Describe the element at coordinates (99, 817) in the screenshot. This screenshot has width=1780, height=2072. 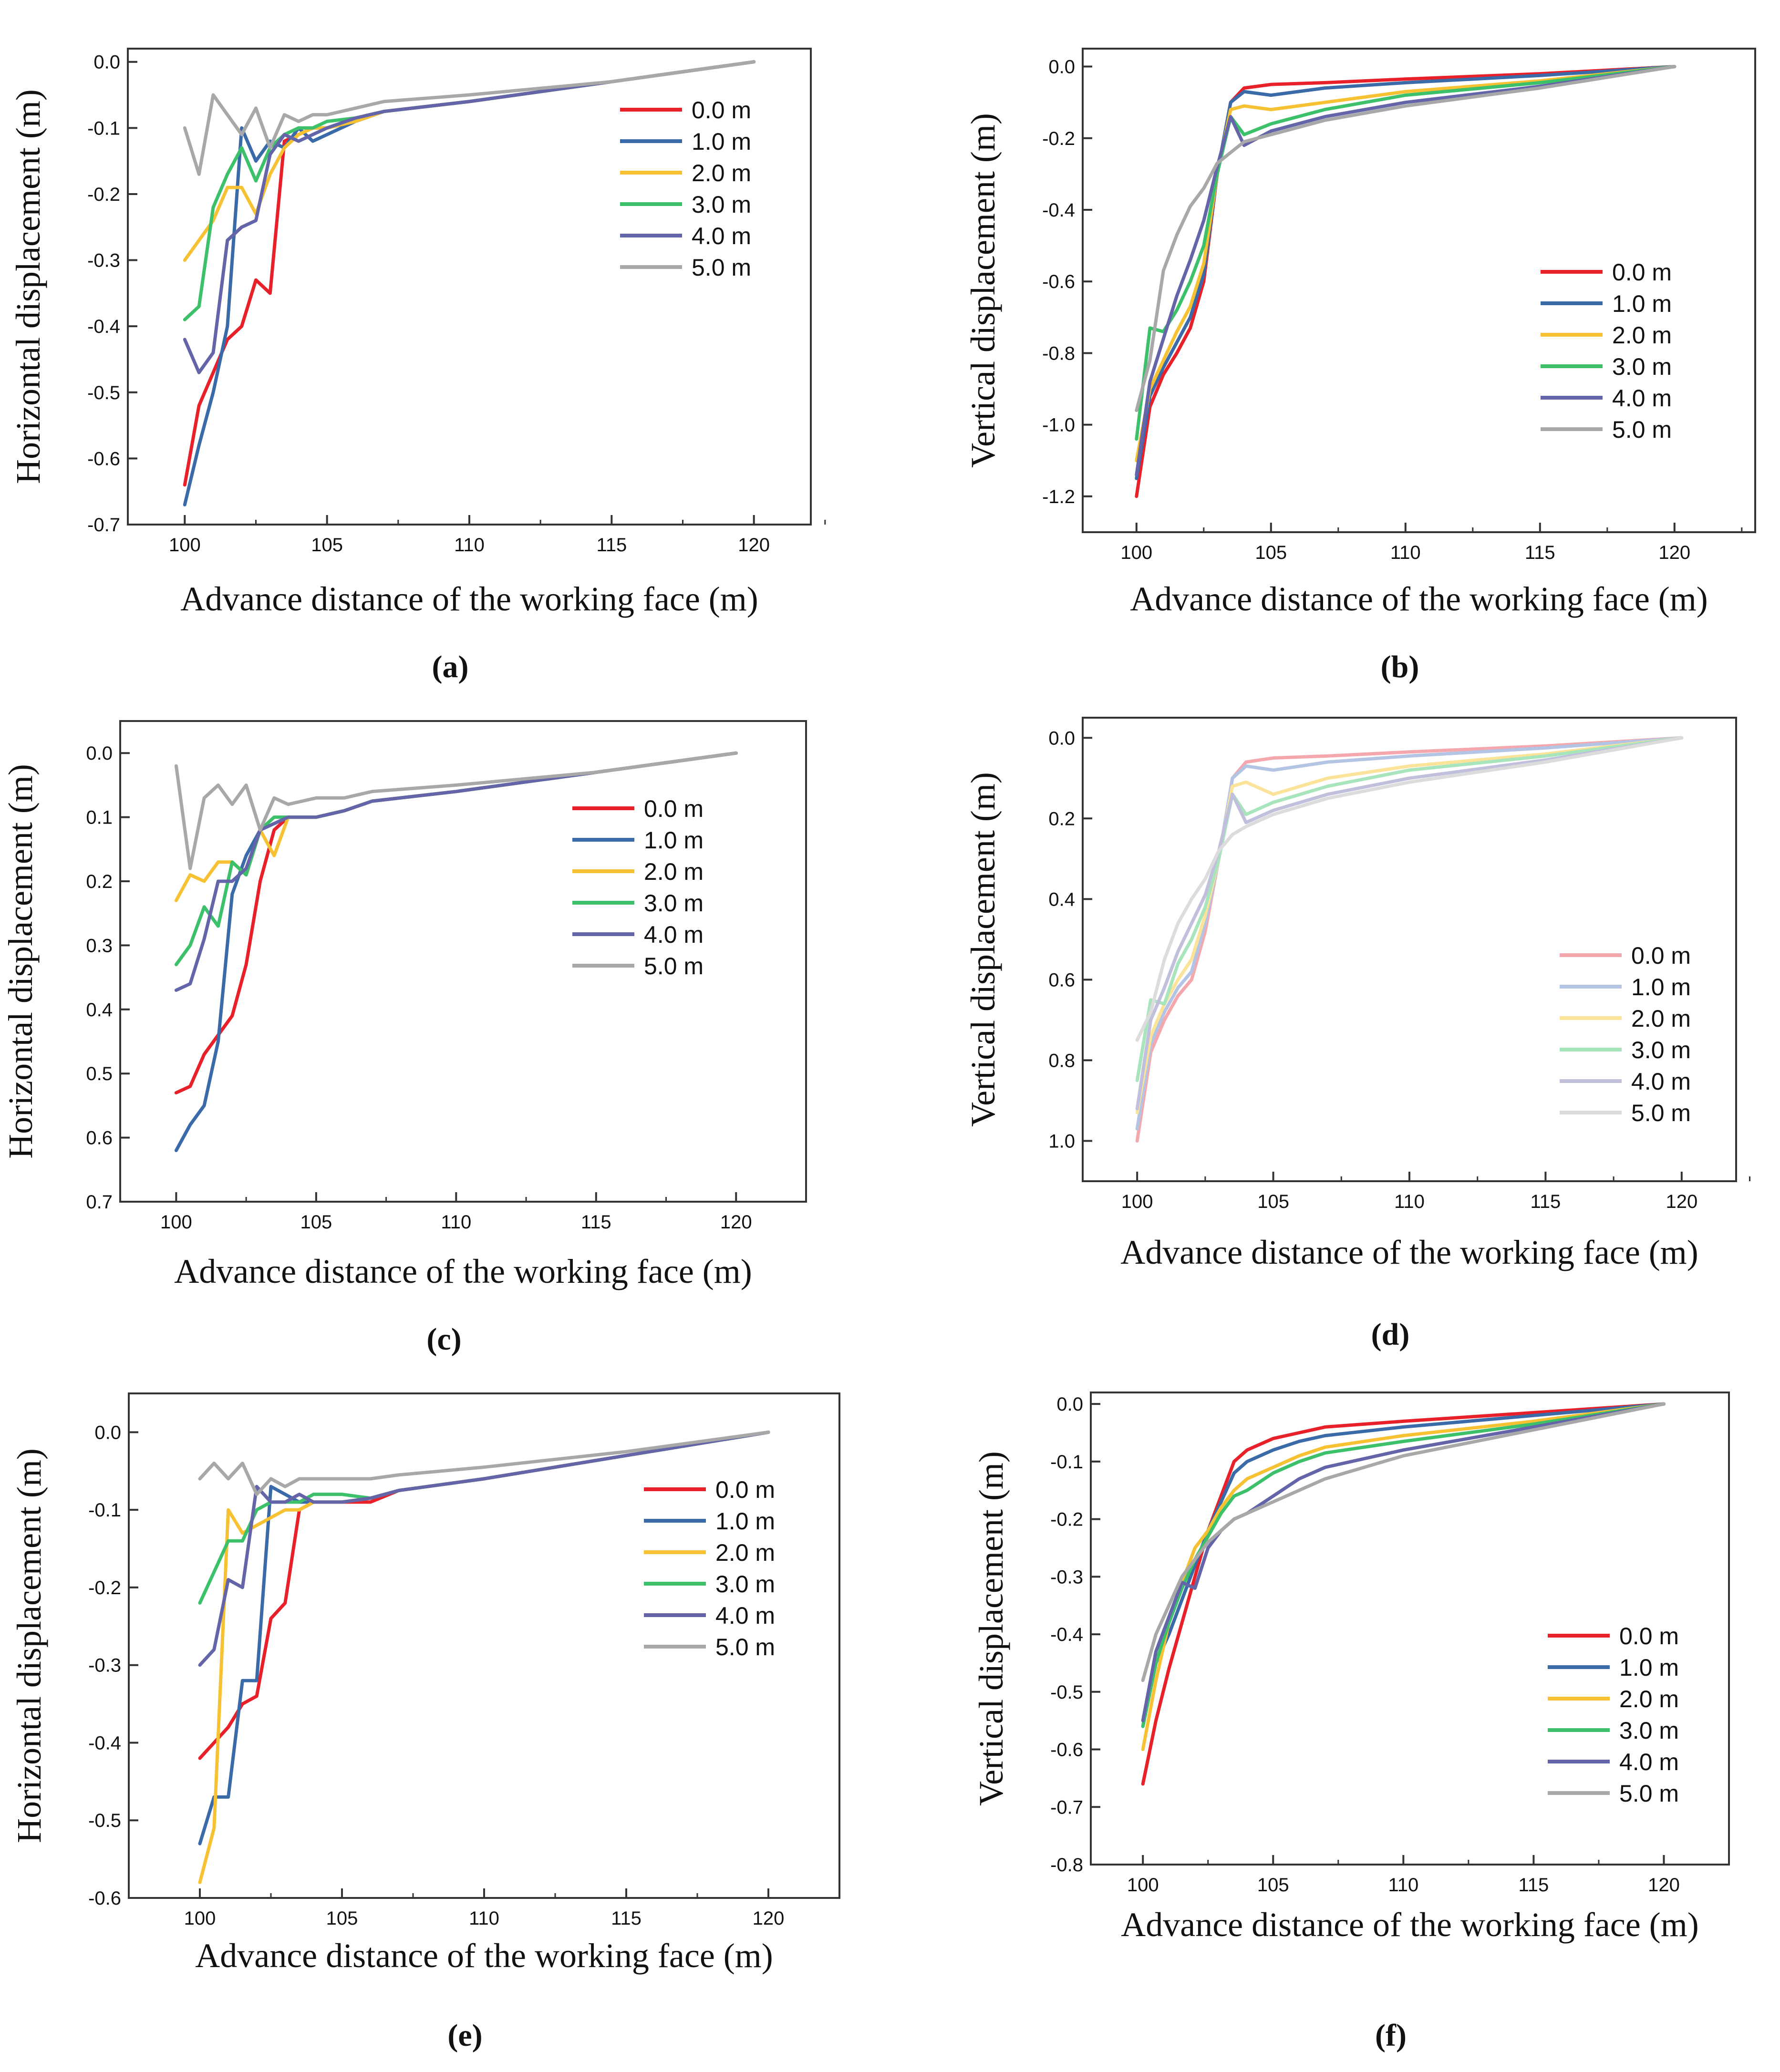
I see `y-tick-label: 0.1` at that location.